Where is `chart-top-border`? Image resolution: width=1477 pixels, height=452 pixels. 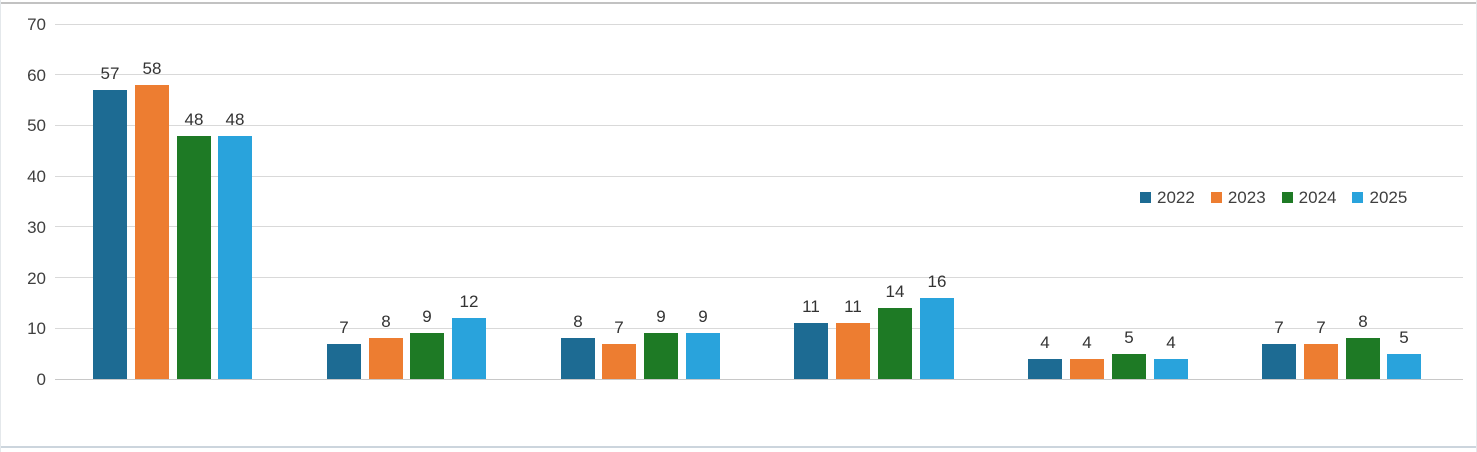
chart-top-border is located at coordinates (738, 3).